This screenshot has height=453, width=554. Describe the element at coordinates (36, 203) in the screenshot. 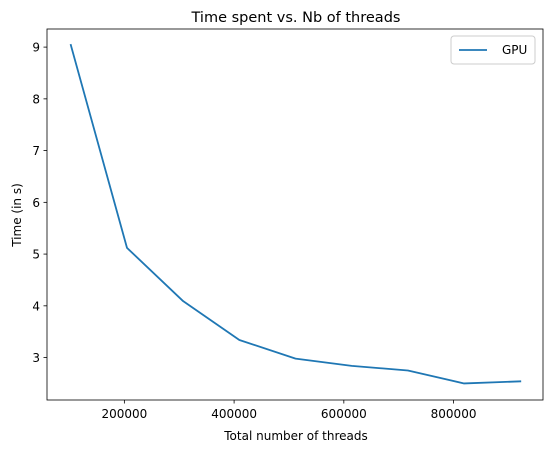

I see `y-tick-label: 6` at that location.